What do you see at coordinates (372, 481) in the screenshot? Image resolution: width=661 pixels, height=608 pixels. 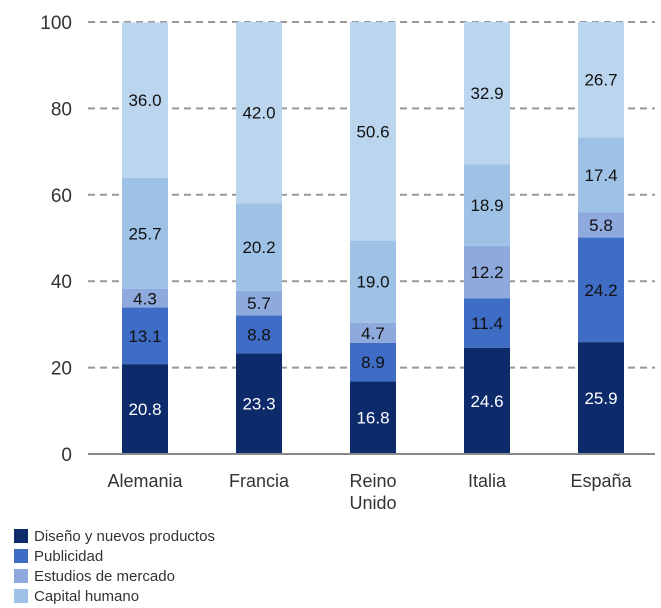 I see `x-tick-label: Reino` at bounding box center [372, 481].